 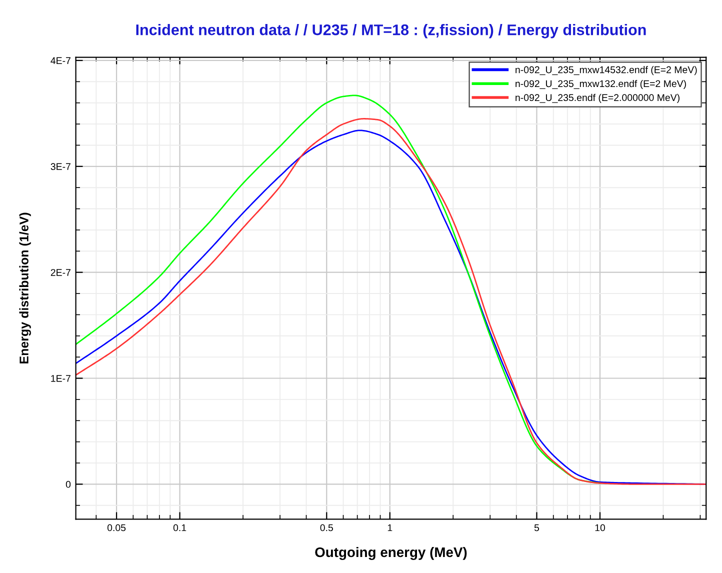 I want to click on chart-title: Incident neutron data / / U235 / MT=18 : (z,fission) / Energy distribution, so click(x=391, y=31).